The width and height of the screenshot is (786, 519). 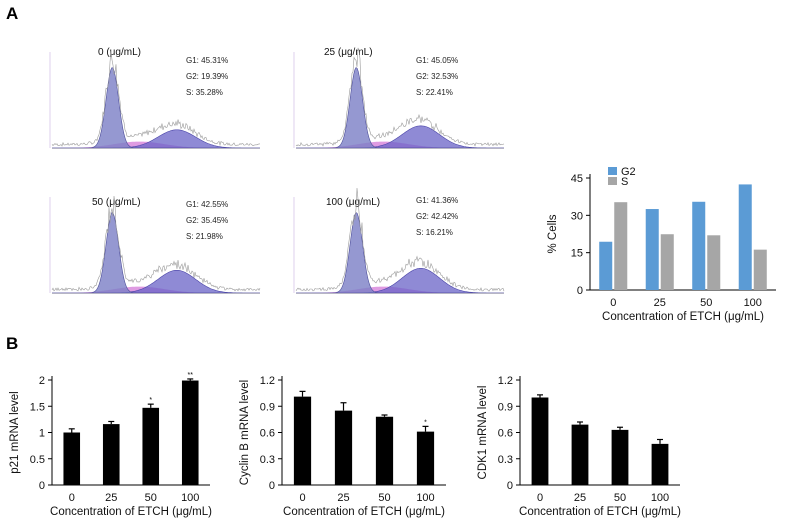 What do you see at coordinates (245, 432) in the screenshot?
I see `y-axis-label: Cyclin B mRNA level` at bounding box center [245, 432].